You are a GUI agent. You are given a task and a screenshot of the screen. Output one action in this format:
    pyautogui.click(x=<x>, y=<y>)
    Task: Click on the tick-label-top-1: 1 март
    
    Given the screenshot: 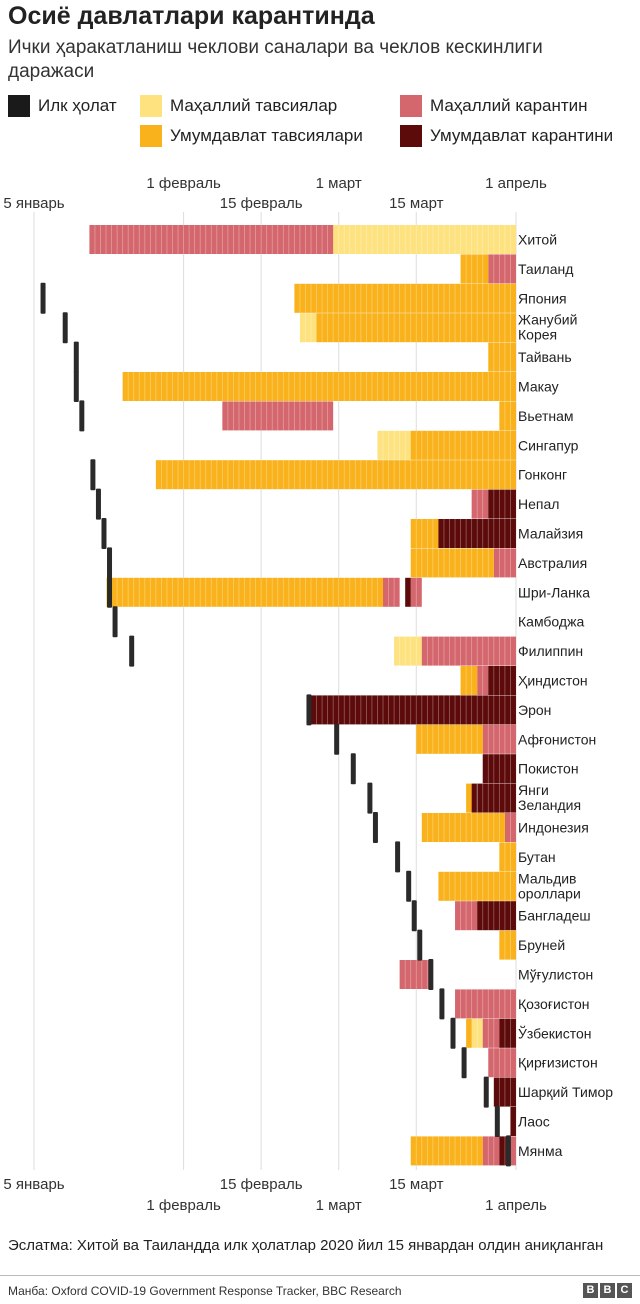 What is the action you would take?
    pyautogui.click(x=339, y=183)
    